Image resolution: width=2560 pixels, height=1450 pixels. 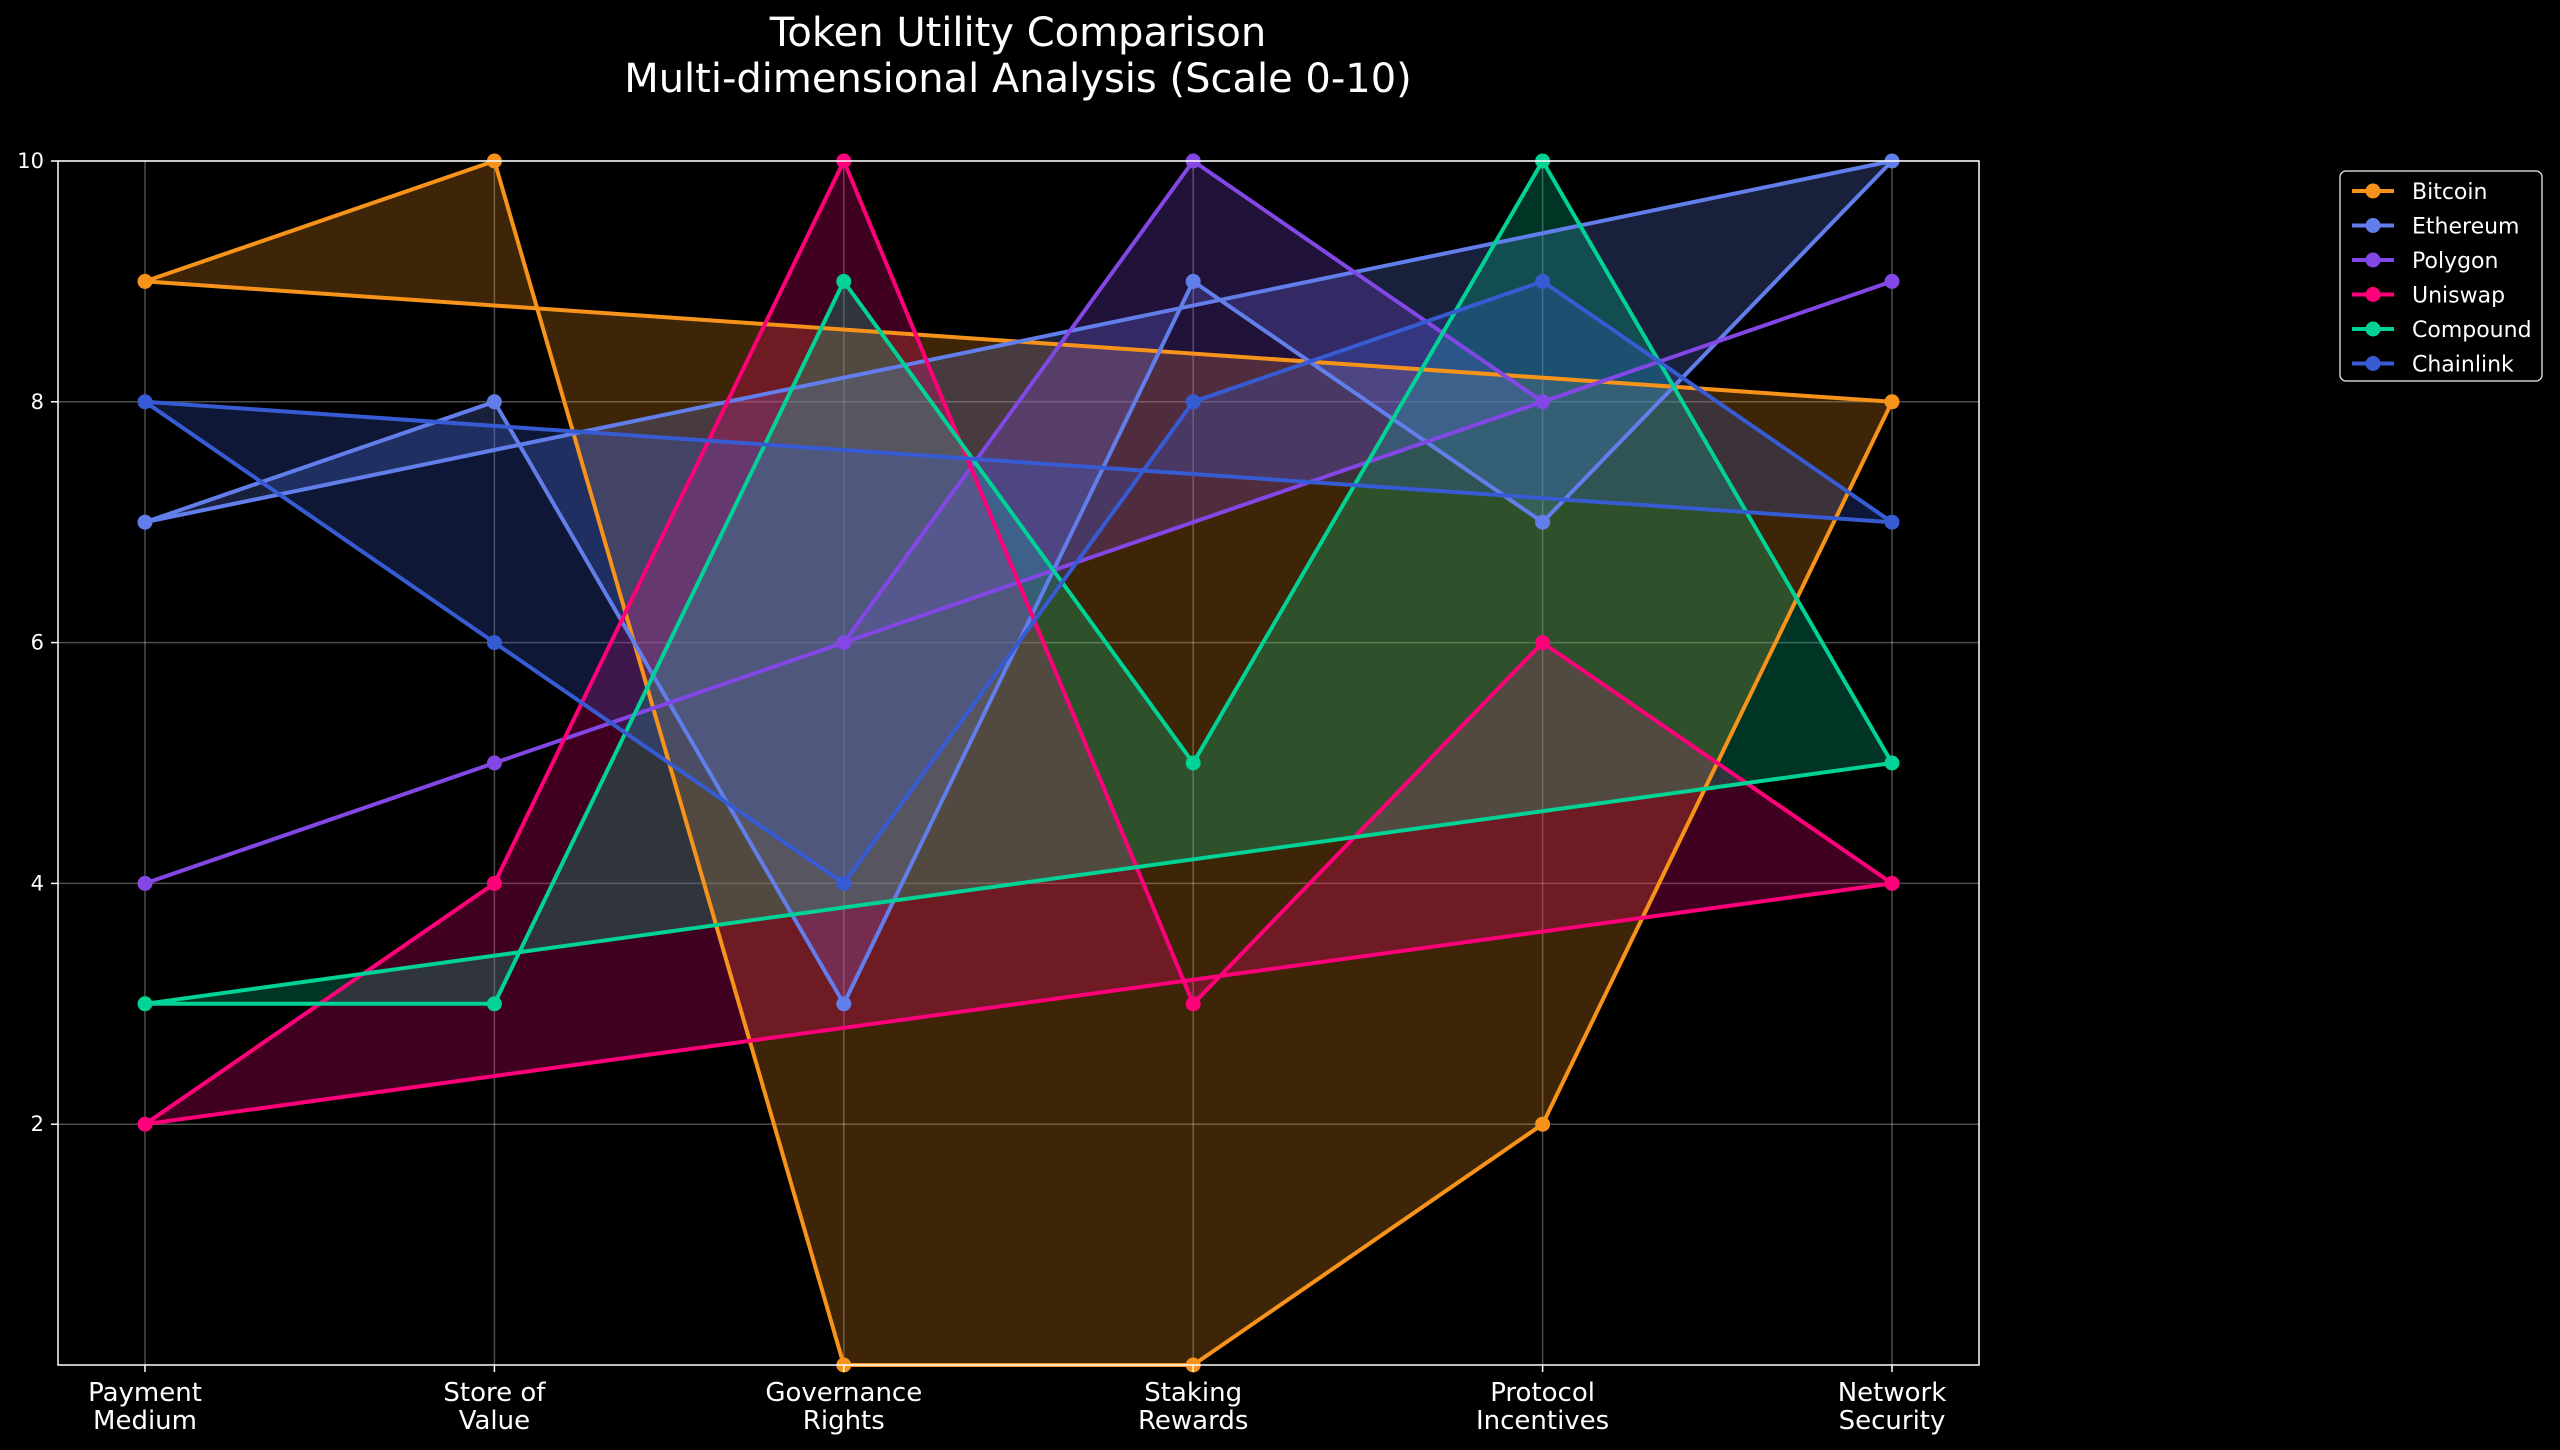 What do you see at coordinates (1018, 79) in the screenshot?
I see `chart-title-line-2: Multi-dimensional Analysis (Scale 0-10)` at bounding box center [1018, 79].